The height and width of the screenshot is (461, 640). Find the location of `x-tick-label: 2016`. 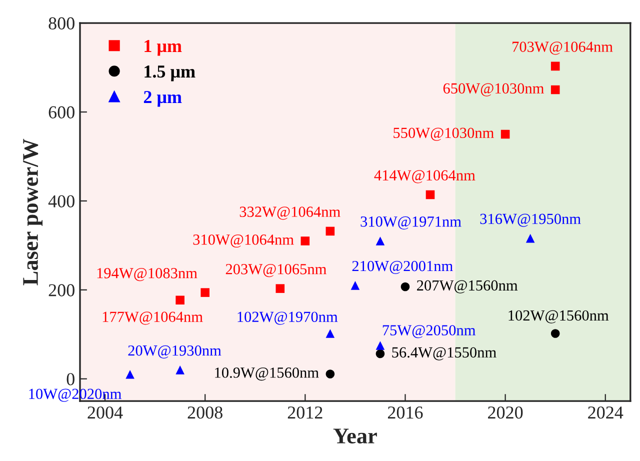

x-tick-label: 2016 is located at coordinates (405, 412).